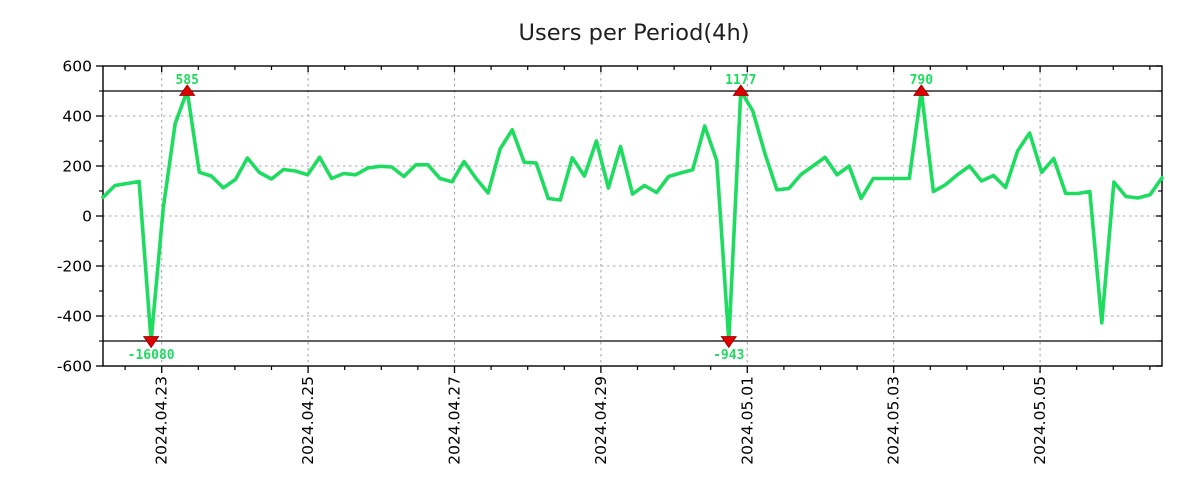 Image resolution: width=1200 pixels, height=500 pixels. What do you see at coordinates (77, 67) in the screenshot?
I see `y-tick-label: 600` at bounding box center [77, 67].